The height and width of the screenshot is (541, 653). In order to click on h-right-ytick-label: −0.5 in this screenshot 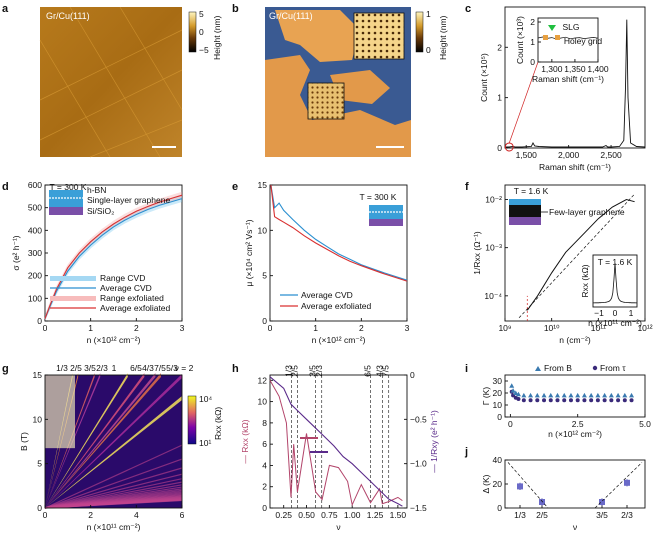, I will do `click(418, 419)`.